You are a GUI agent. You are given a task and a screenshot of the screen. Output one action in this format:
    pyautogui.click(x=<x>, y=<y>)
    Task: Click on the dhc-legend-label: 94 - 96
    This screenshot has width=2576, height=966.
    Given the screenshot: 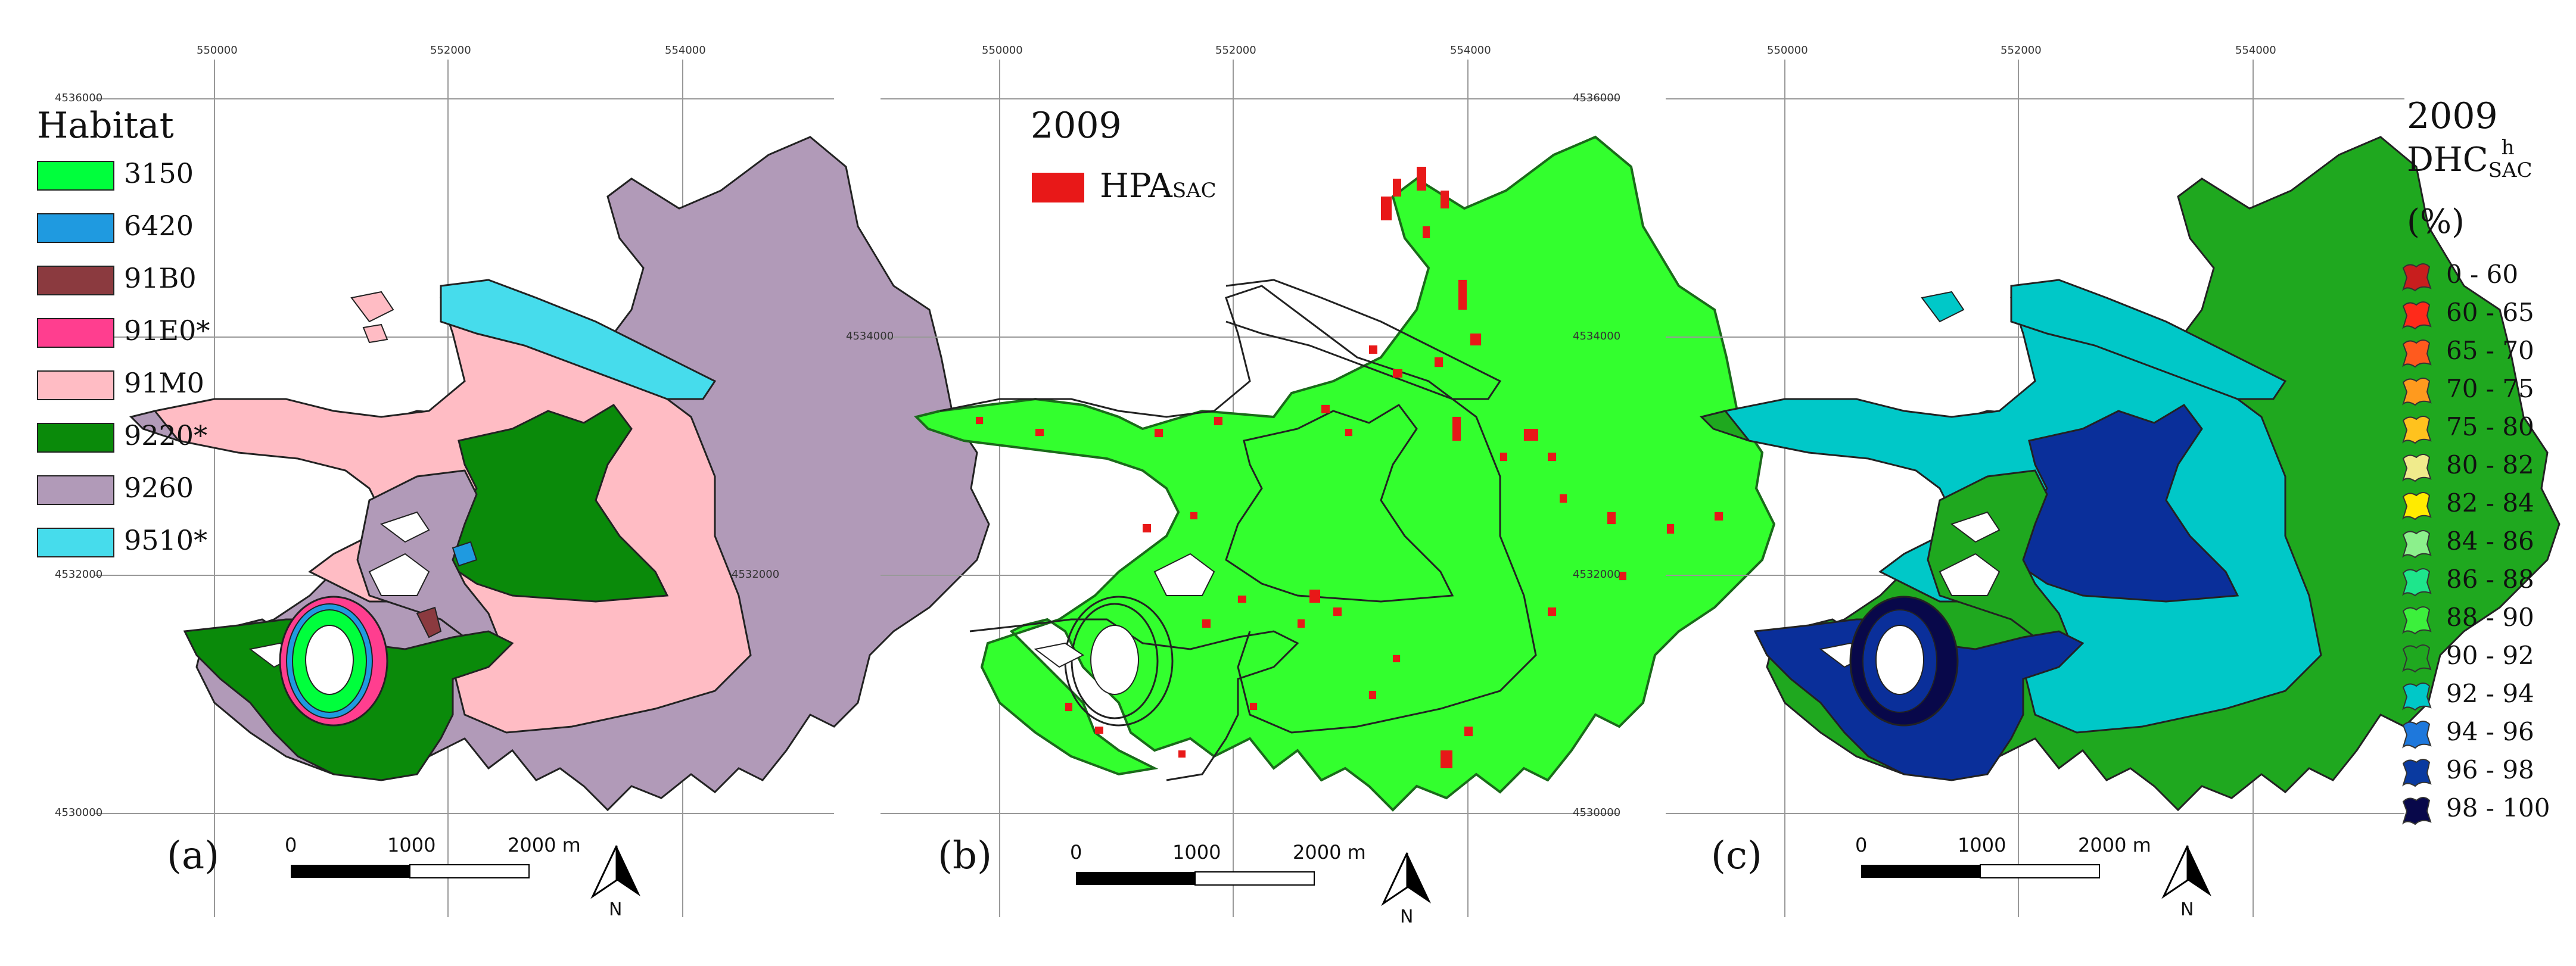 What is the action you would take?
    pyautogui.click(x=2490, y=732)
    